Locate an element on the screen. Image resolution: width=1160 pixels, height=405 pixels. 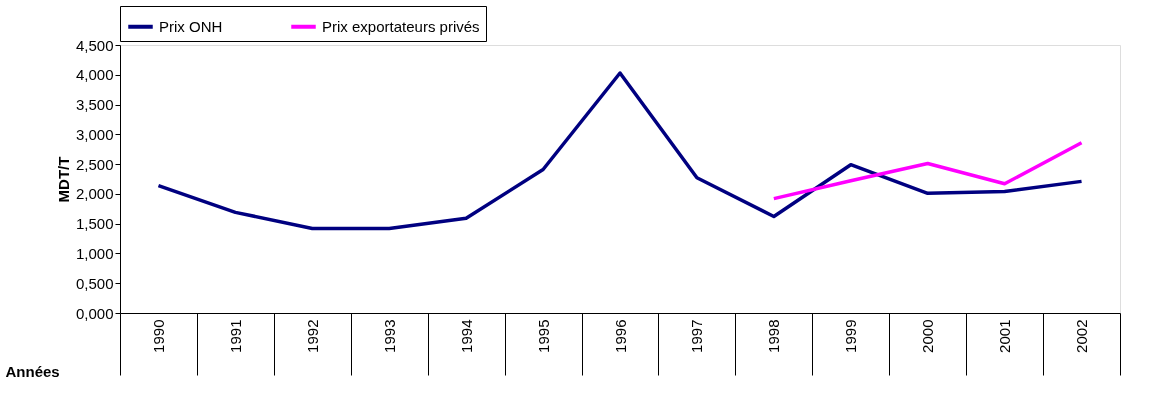
line-series is located at coordinates (928, 170).